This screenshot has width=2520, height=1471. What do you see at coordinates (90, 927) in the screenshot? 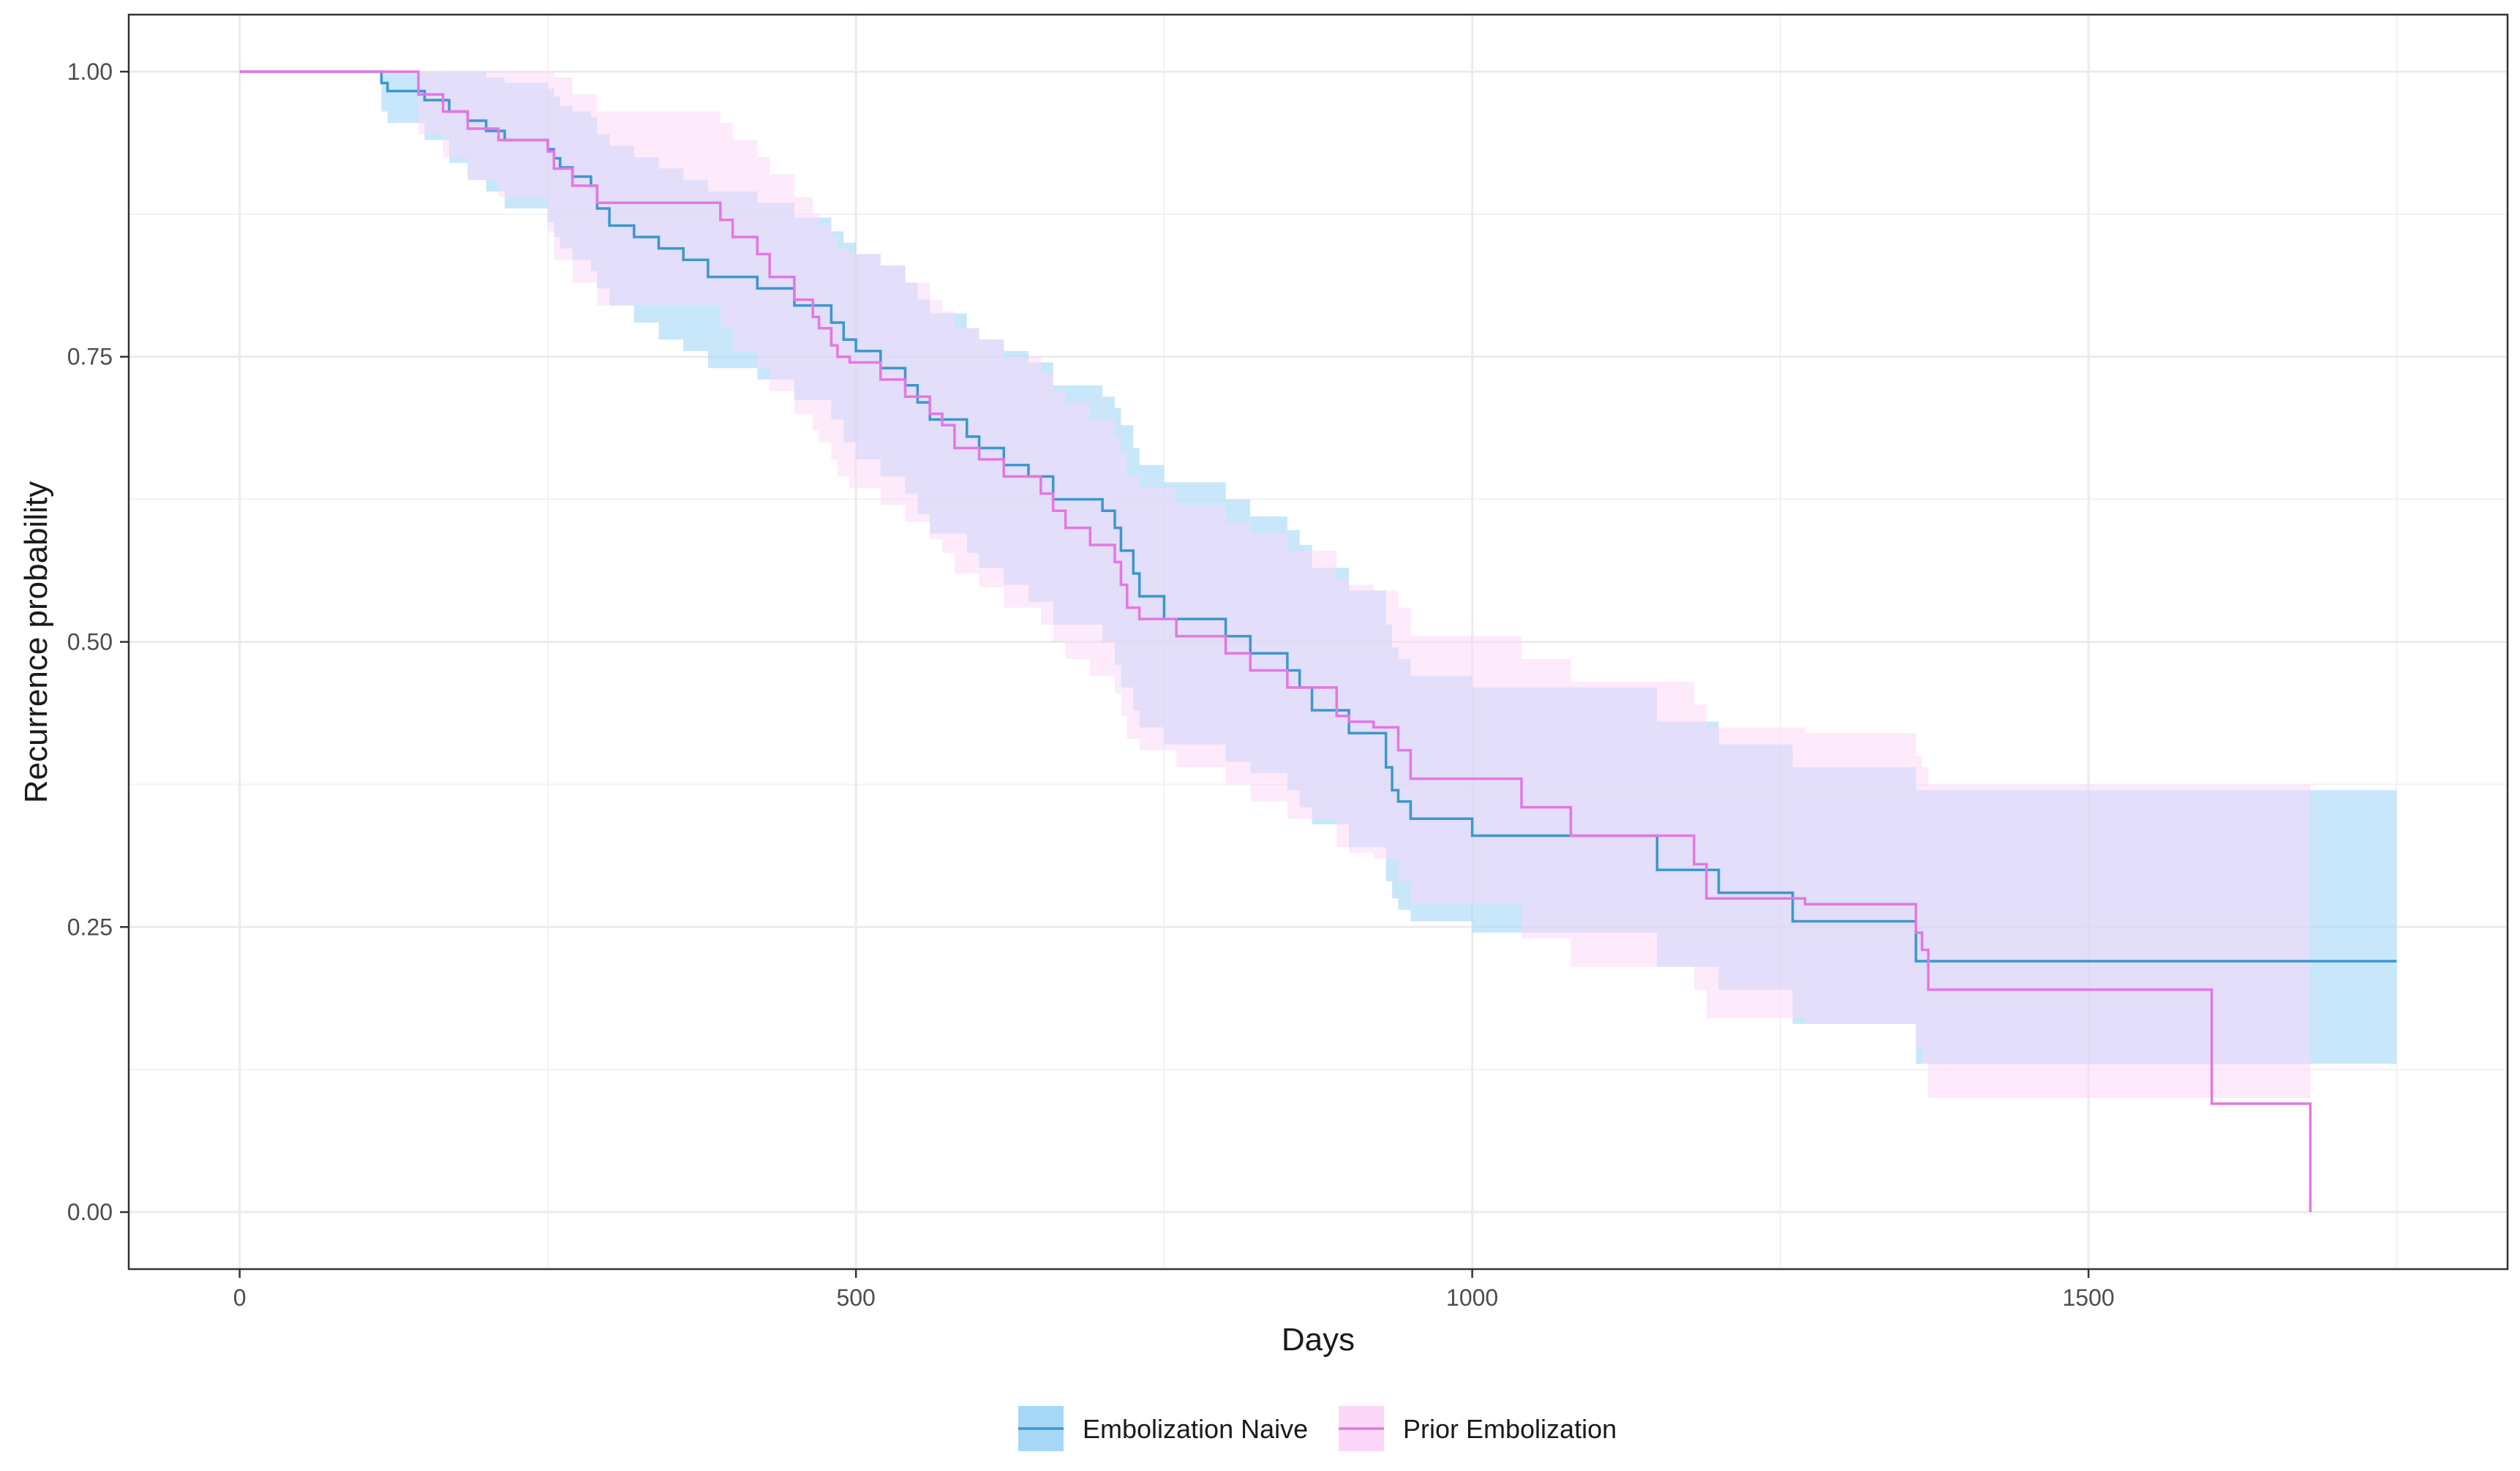
I see `y-tick-label: 0.25` at bounding box center [90, 927].